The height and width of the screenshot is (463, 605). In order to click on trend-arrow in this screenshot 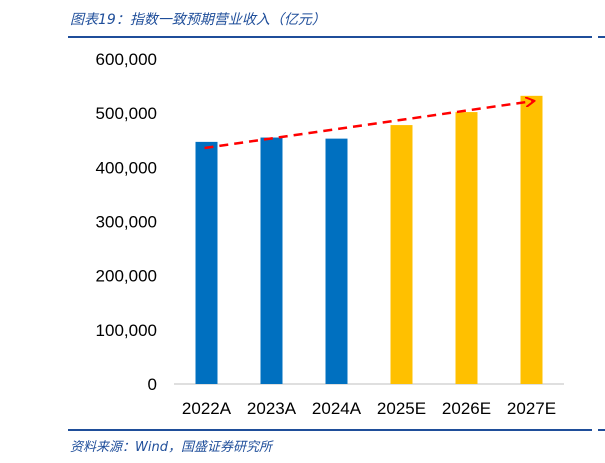, I will do `click(369, 125)`.